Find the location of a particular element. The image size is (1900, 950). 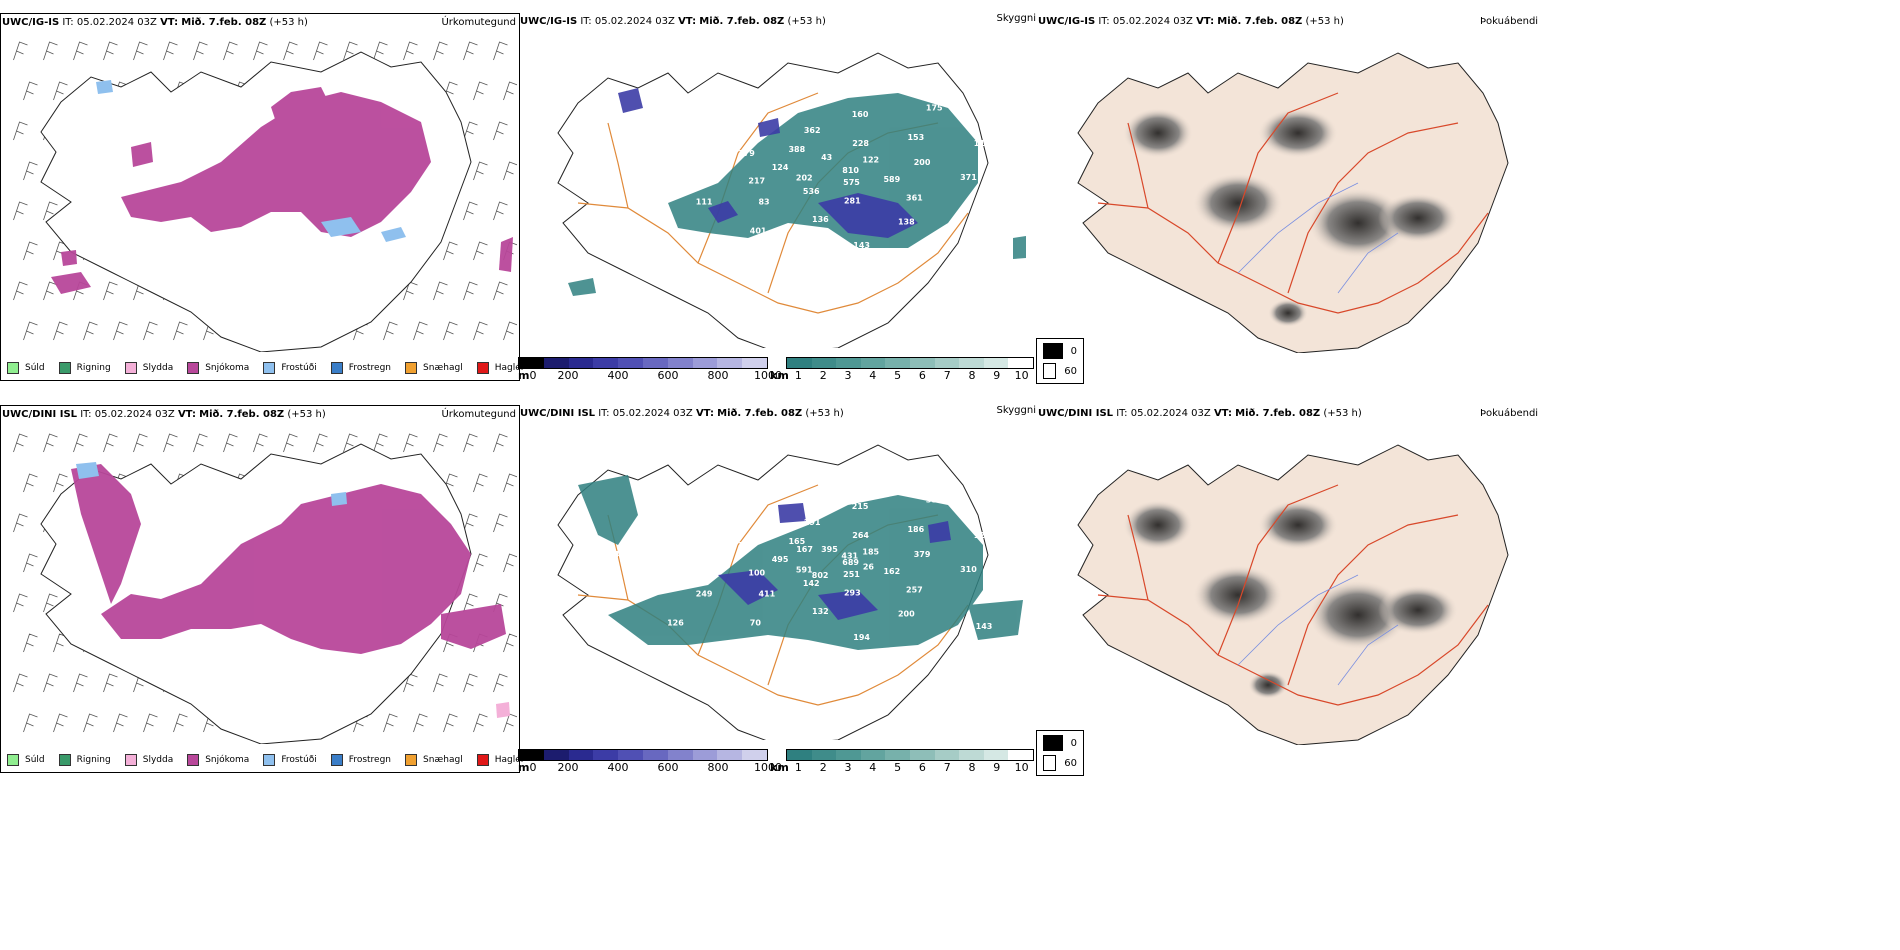

visibility-value: 371 is located at coordinates (968, 177).